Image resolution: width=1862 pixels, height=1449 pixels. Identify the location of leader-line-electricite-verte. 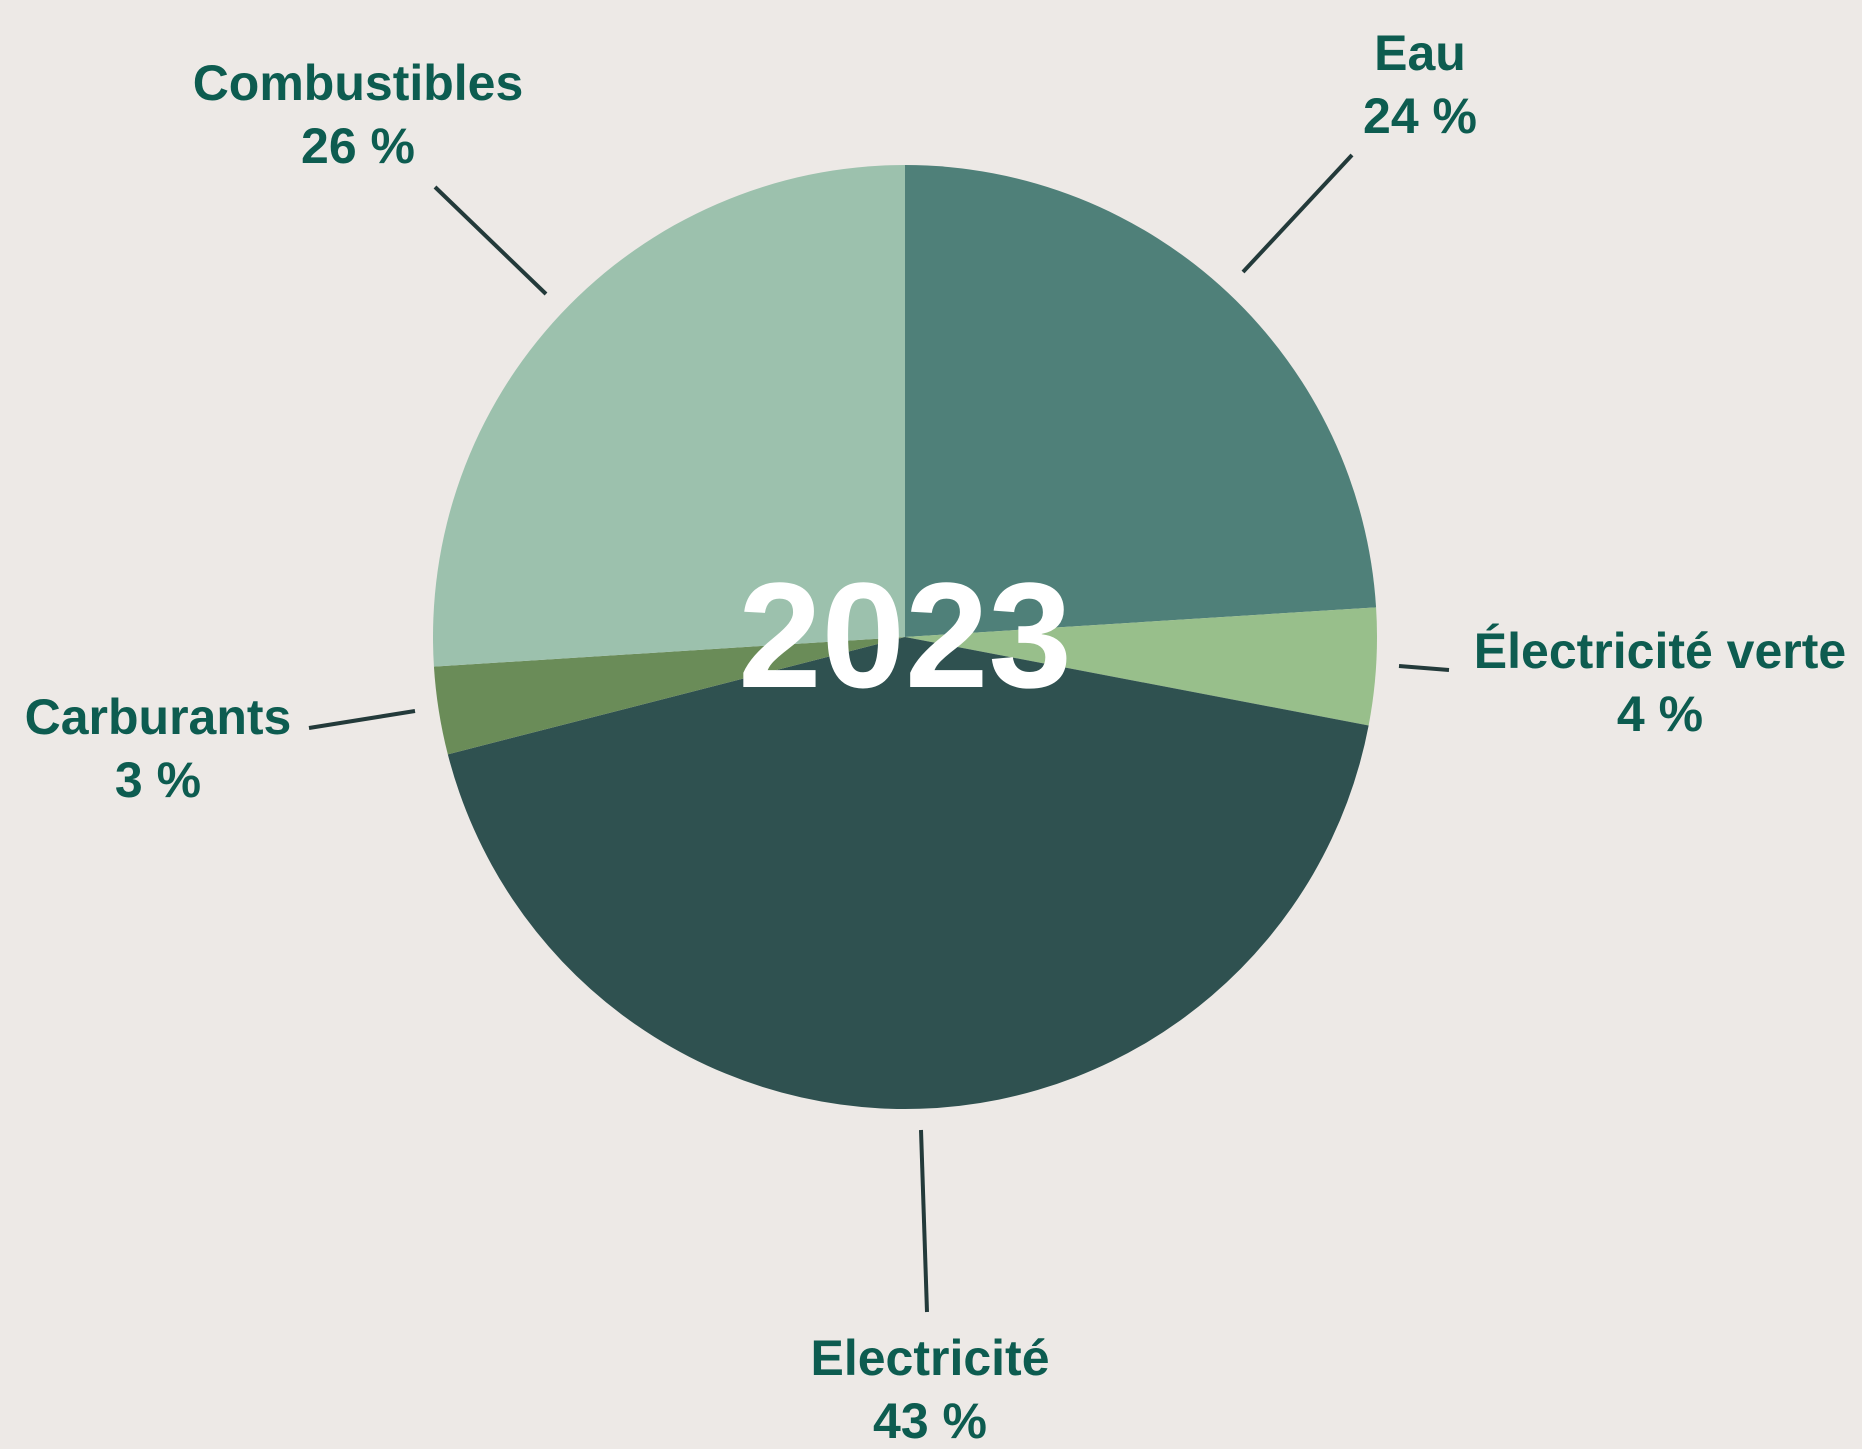
(1424, 668).